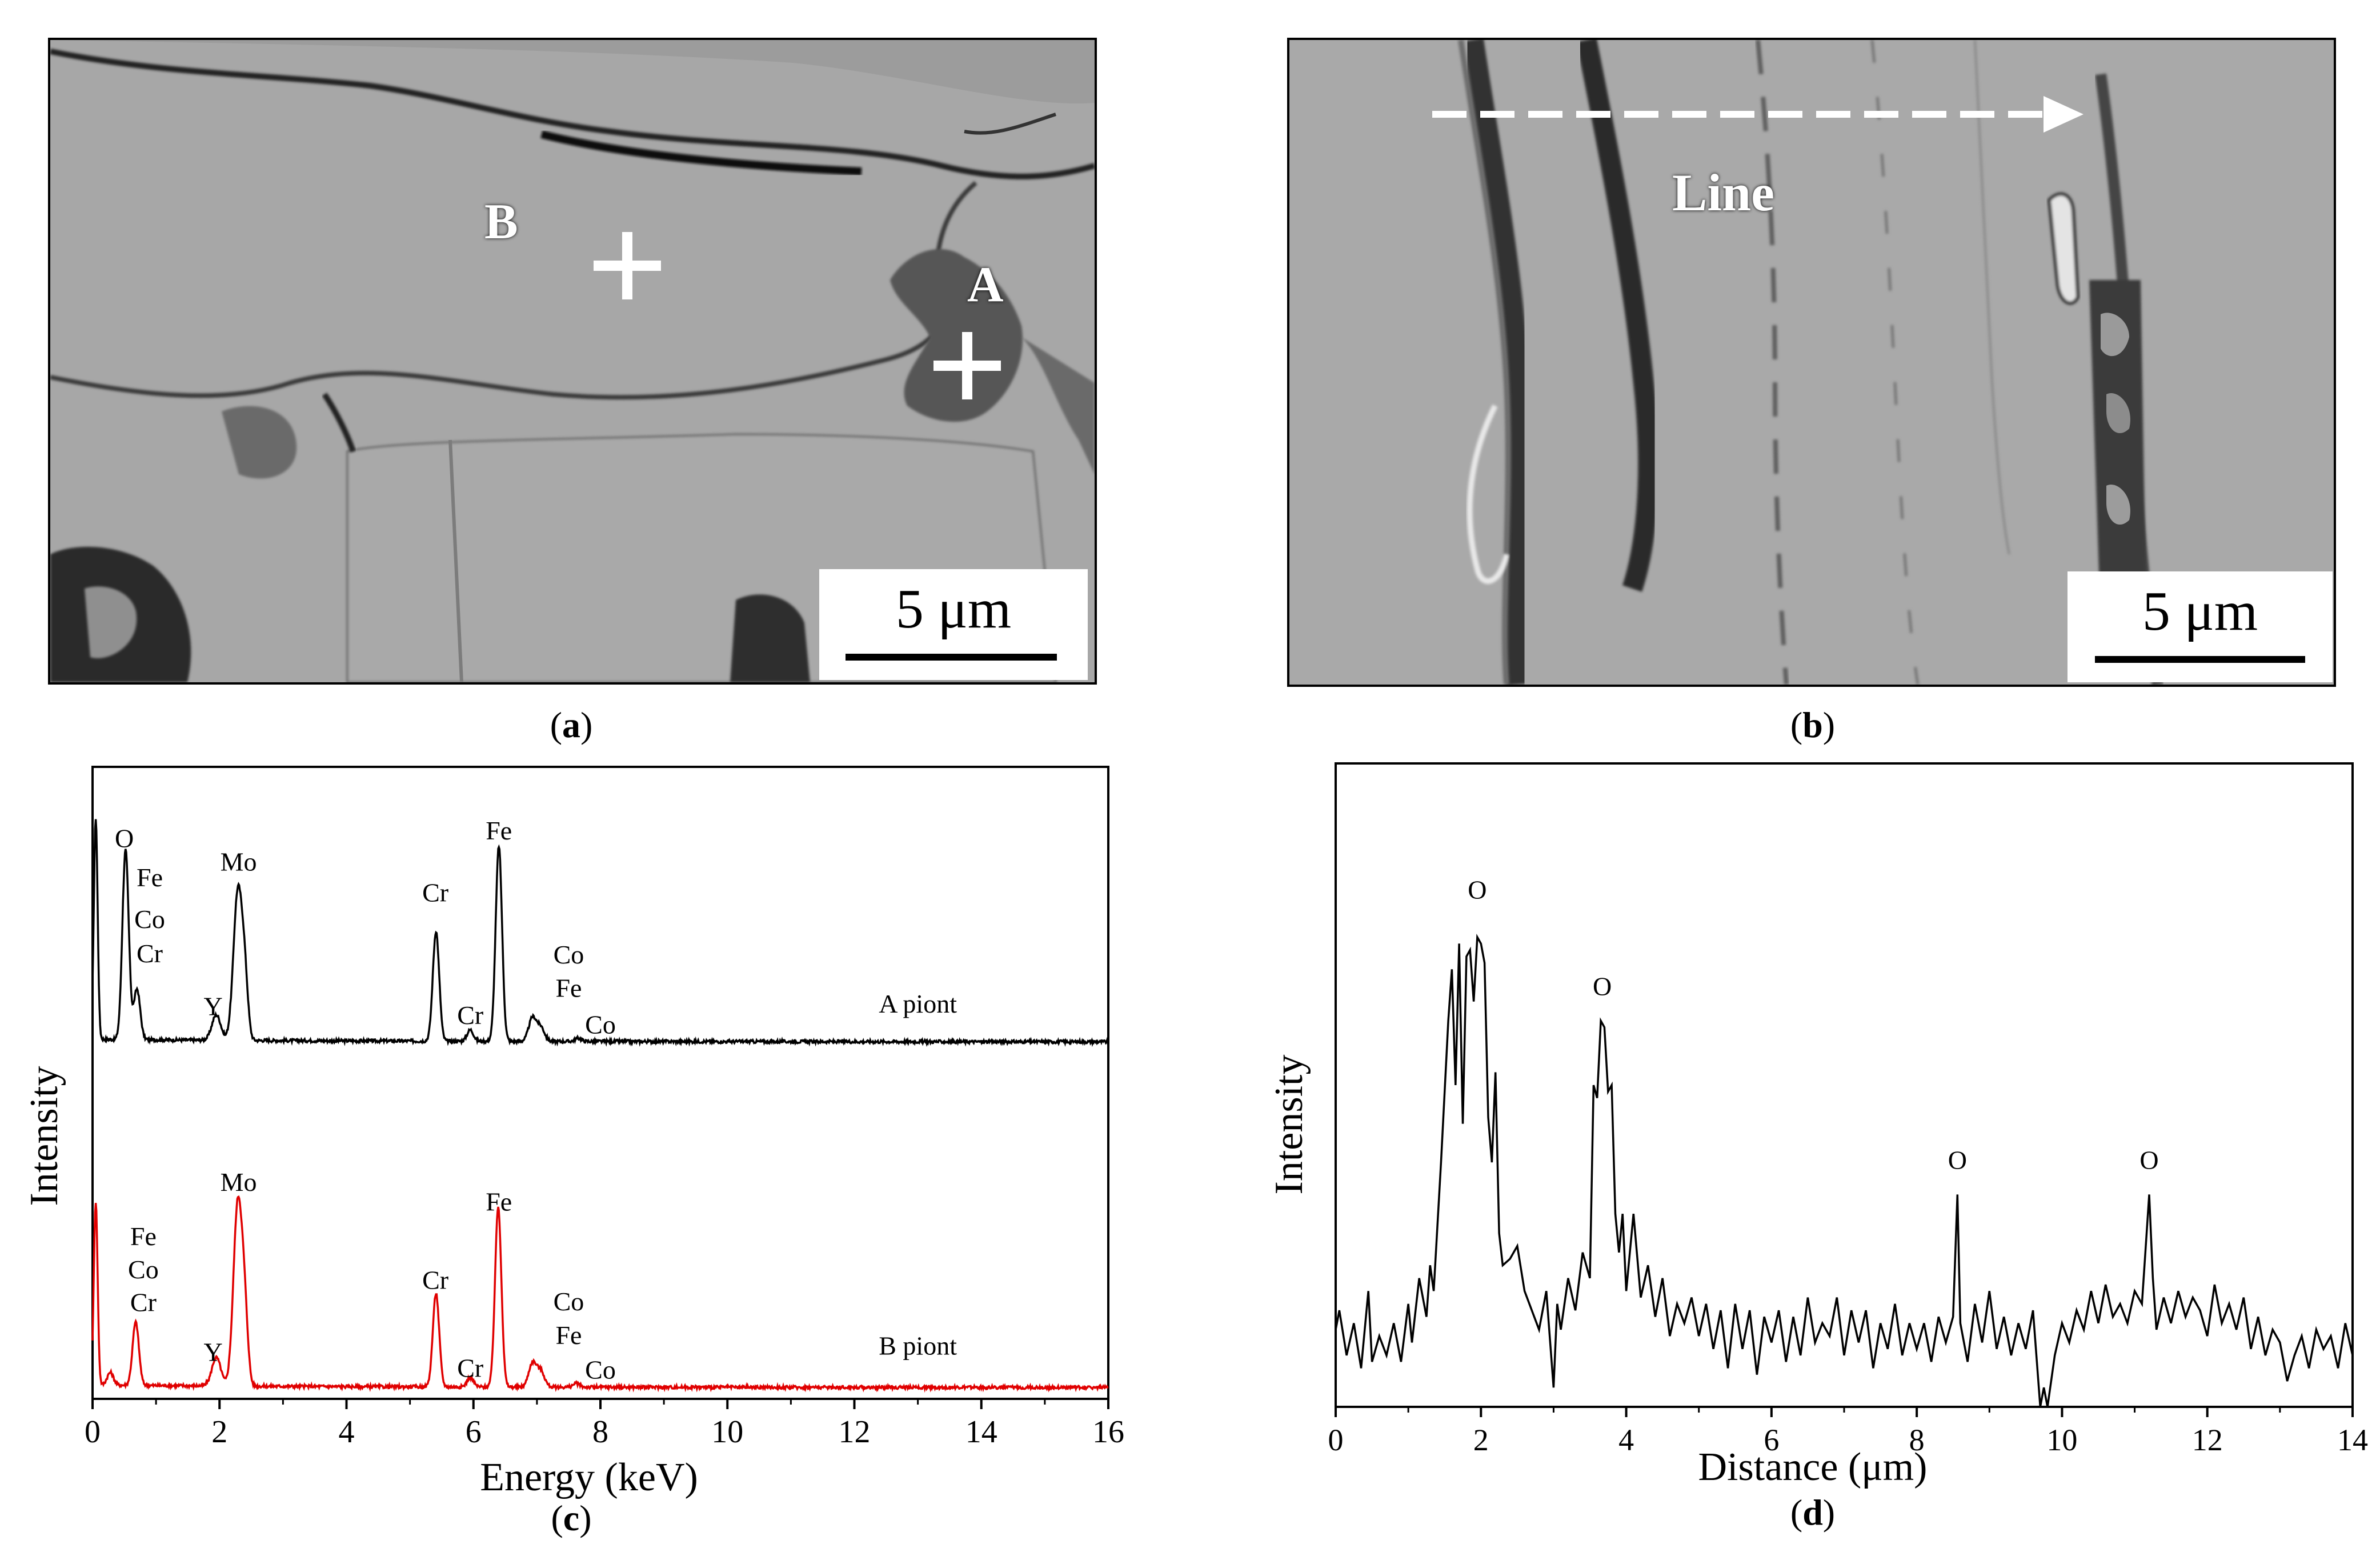 The width and height of the screenshot is (2380, 1568). I want to click on marker-a-cross, so click(967, 365).